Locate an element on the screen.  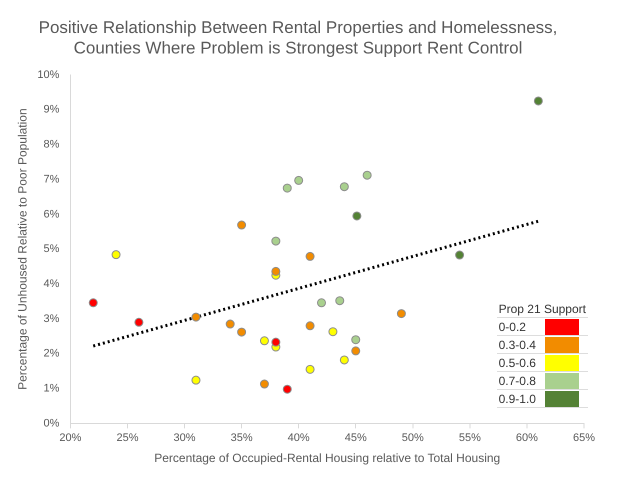
x-tick-label: 60% is located at coordinates (527, 438).